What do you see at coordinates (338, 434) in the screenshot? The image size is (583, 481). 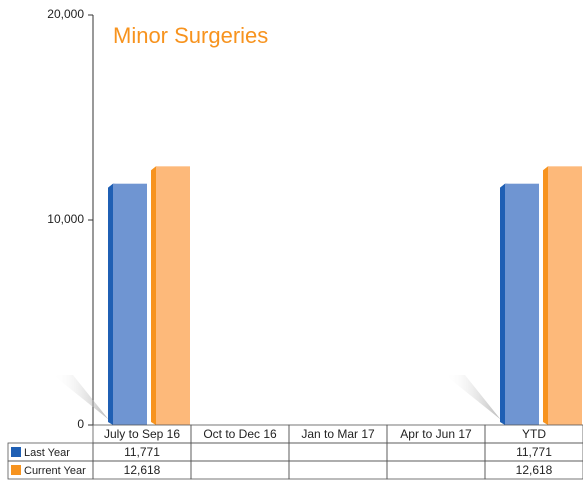 I see `category-label: Jan to Mar 17` at bounding box center [338, 434].